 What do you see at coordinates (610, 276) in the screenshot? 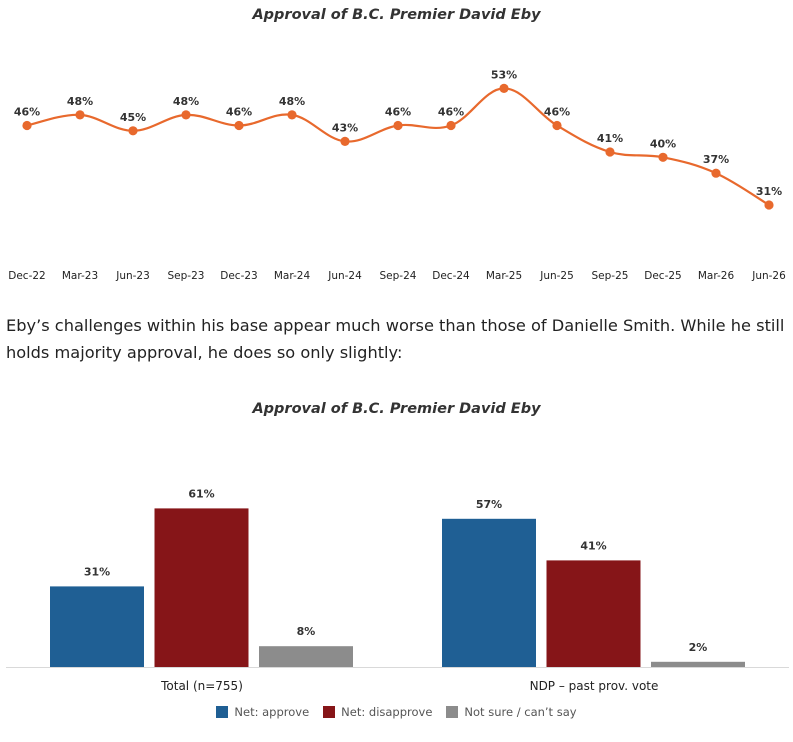
I see `x-tick-label: Sep-25` at bounding box center [610, 276].